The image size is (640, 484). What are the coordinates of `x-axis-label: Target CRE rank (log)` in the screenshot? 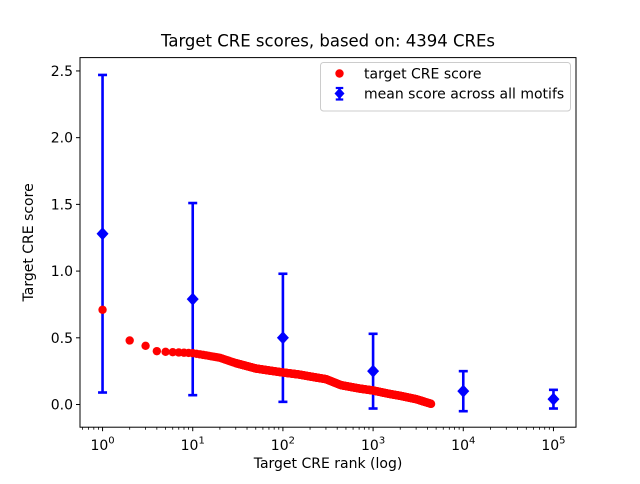 It's located at (328, 464).